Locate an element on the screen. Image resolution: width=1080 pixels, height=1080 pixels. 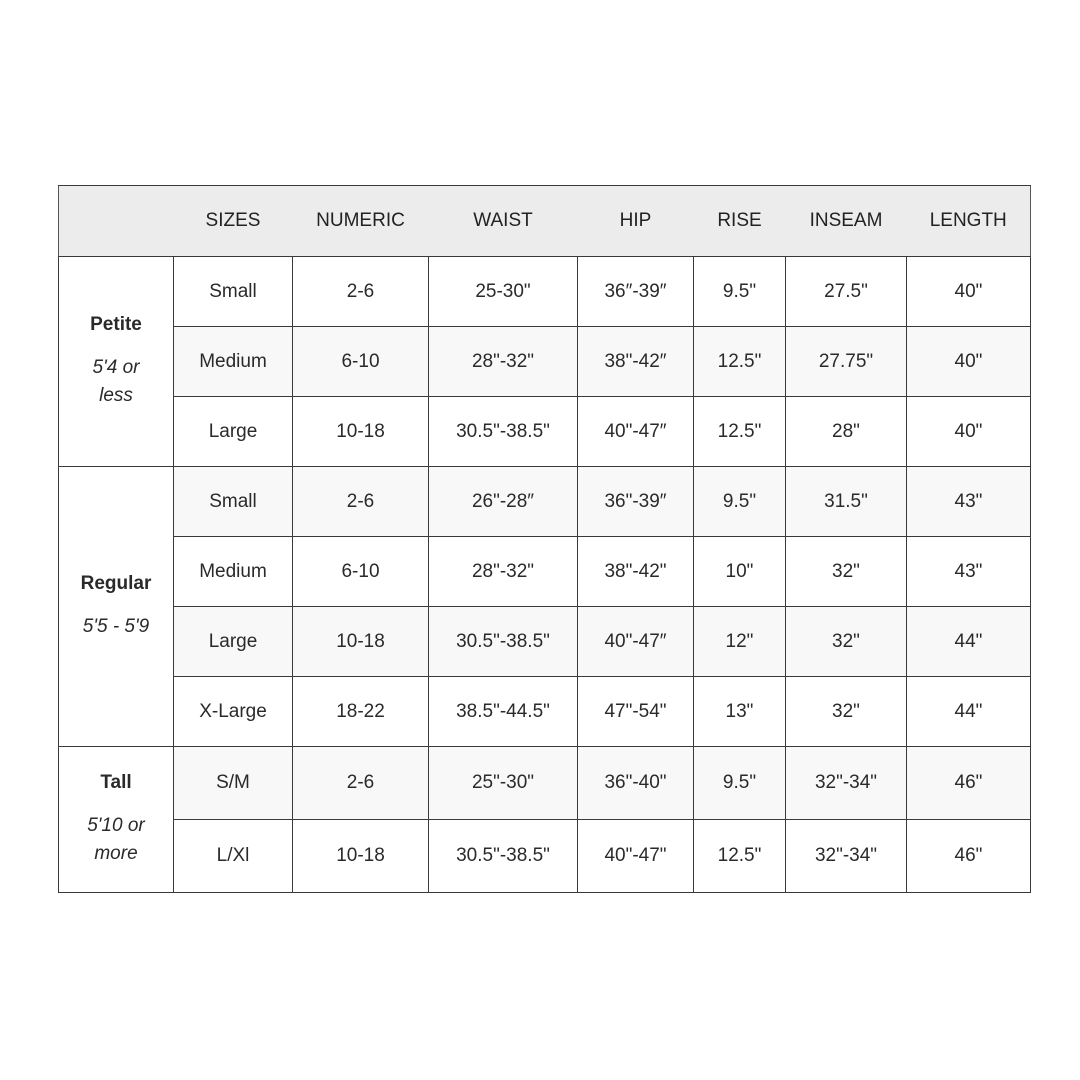
group-name: Regular is located at coordinates (116, 583).